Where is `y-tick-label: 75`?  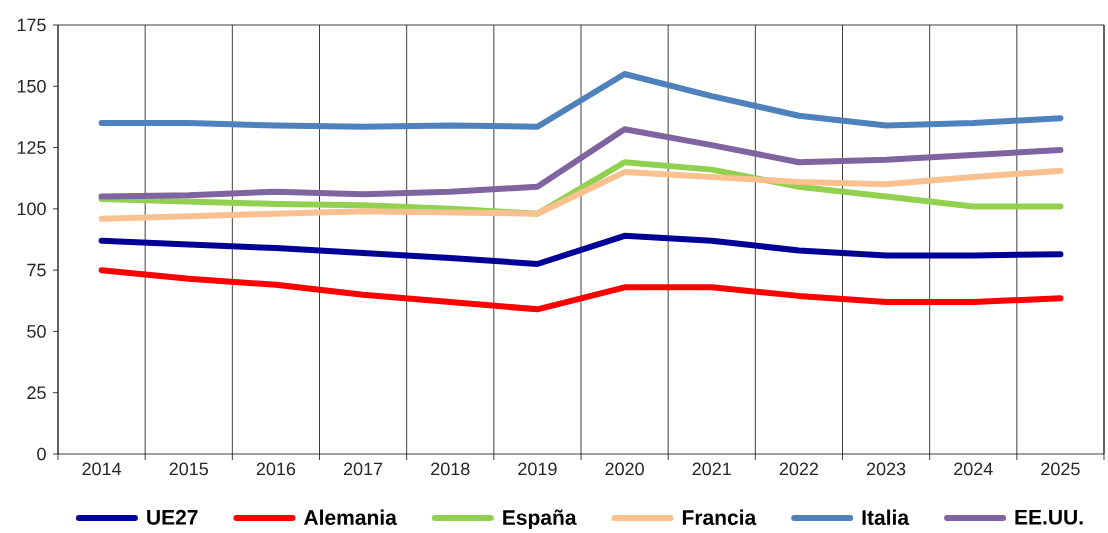 y-tick-label: 75 is located at coordinates (36, 270).